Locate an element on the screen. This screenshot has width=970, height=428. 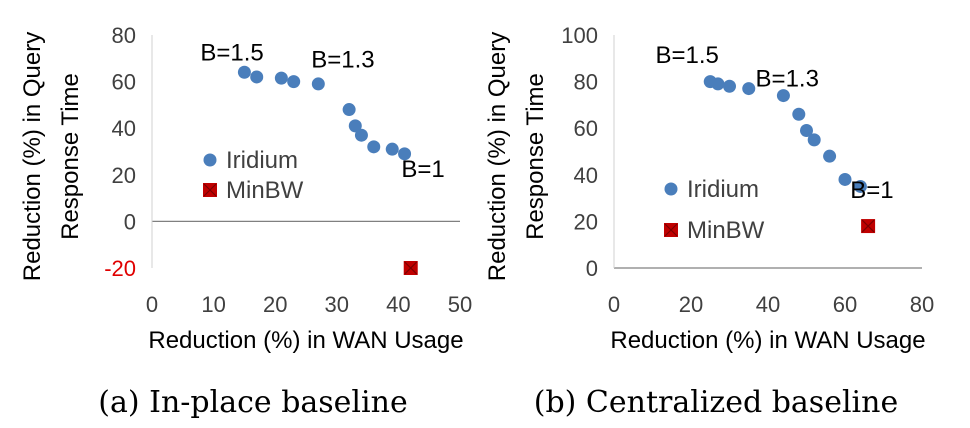
x-tick-label: 80 is located at coordinates (922, 304).